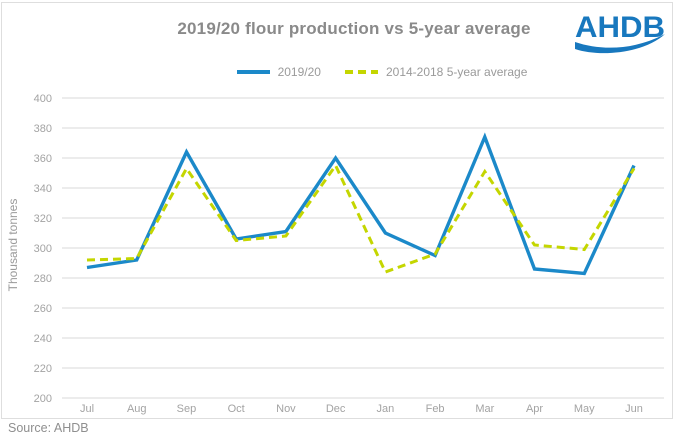 The height and width of the screenshot is (442, 674). What do you see at coordinates (43, 129) in the screenshot?
I see `y-axis-tick-label: 380` at bounding box center [43, 129].